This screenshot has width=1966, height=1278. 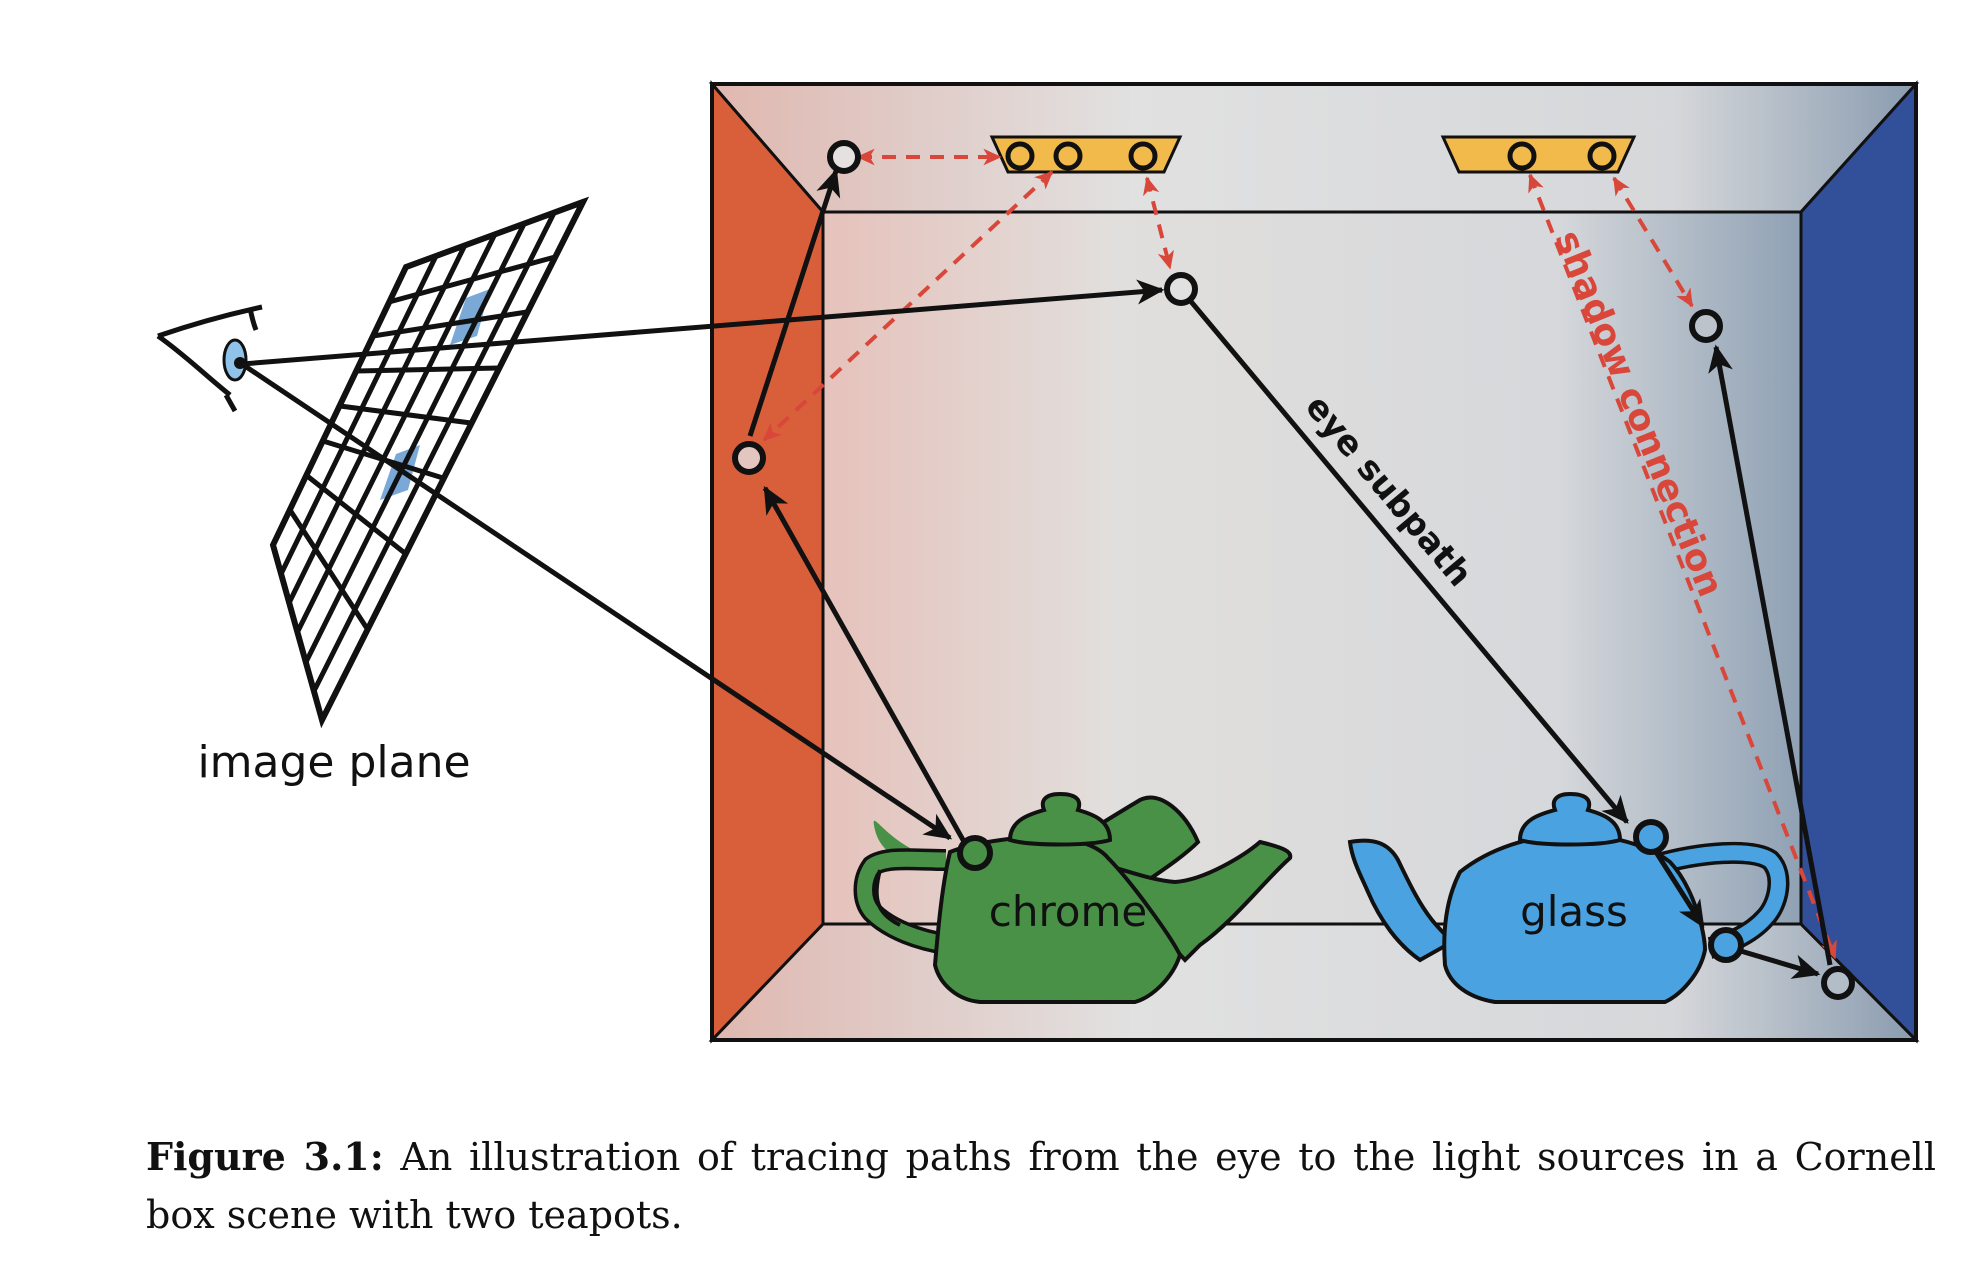 What do you see at coordinates (1314, 148) in the screenshot?
I see `ceiling` at bounding box center [1314, 148].